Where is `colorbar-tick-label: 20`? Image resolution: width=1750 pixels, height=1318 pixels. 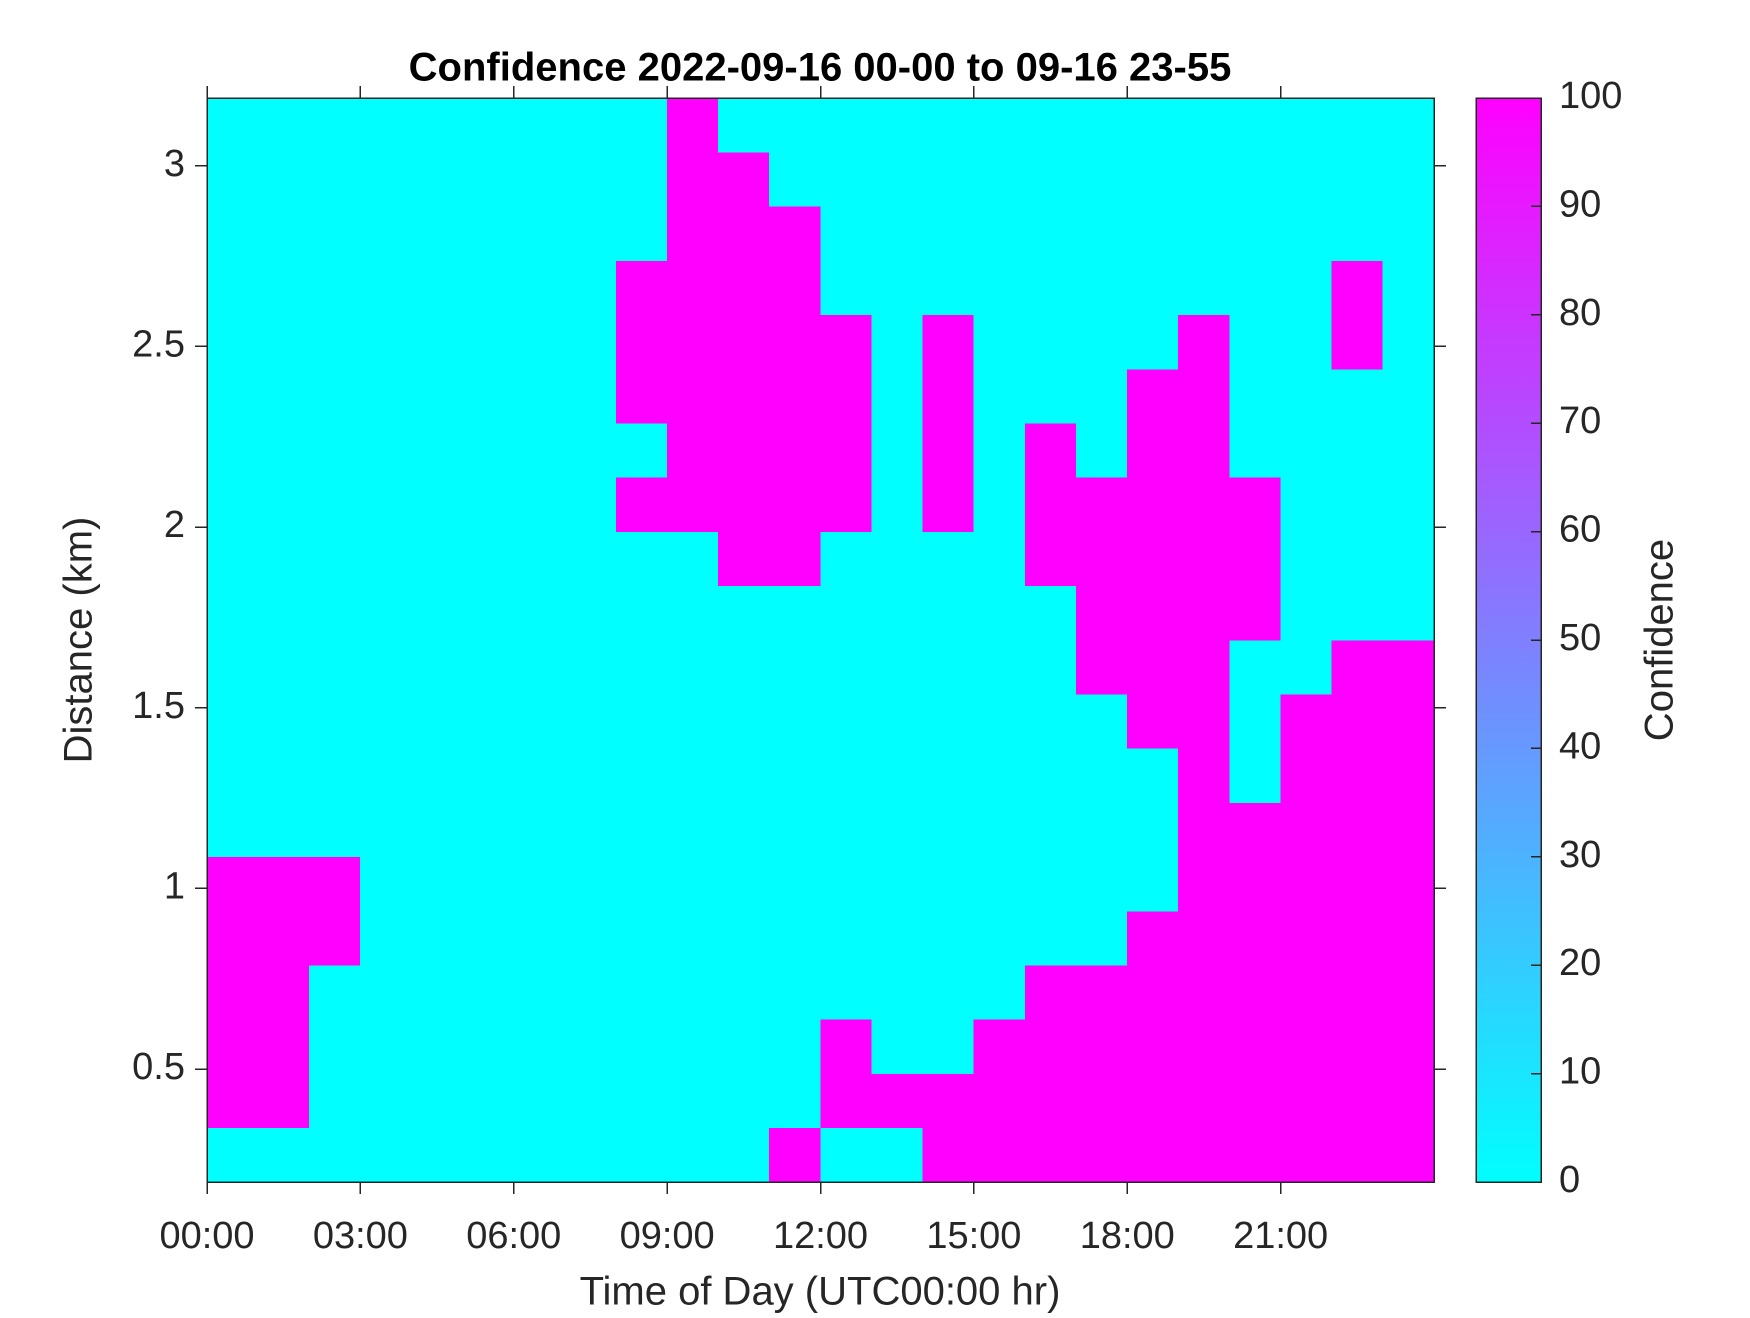 colorbar-tick-label: 20 is located at coordinates (1580, 963).